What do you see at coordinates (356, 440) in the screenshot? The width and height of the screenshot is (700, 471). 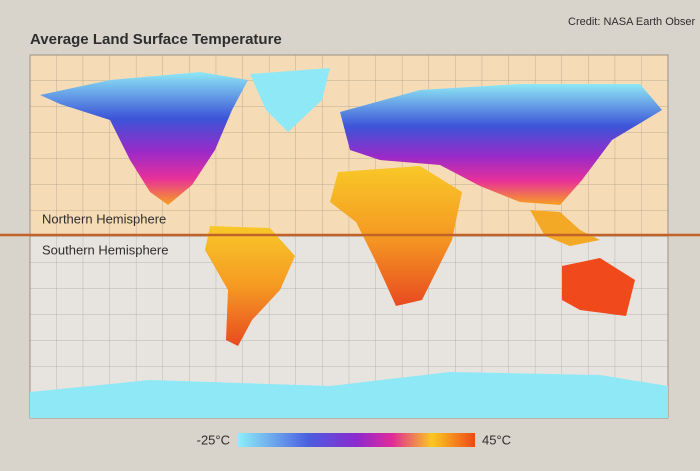 I see `color-scale` at bounding box center [356, 440].